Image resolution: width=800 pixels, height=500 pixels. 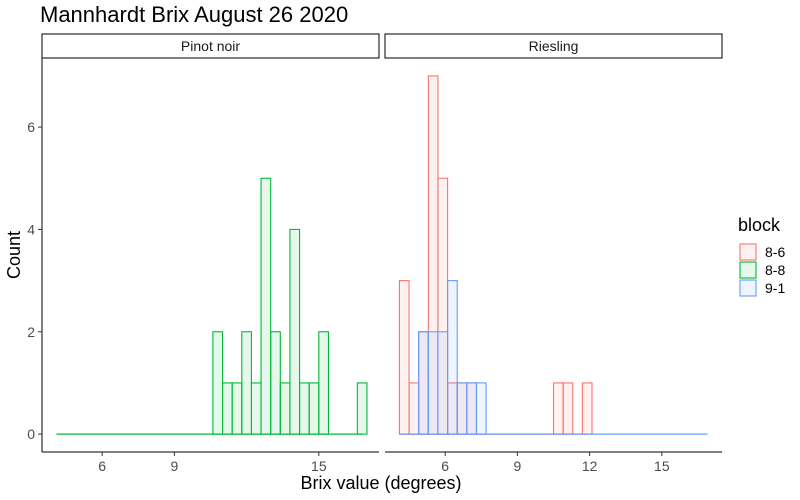 What do you see at coordinates (31, 229) in the screenshot?
I see `y-tick-label: 4` at bounding box center [31, 229].